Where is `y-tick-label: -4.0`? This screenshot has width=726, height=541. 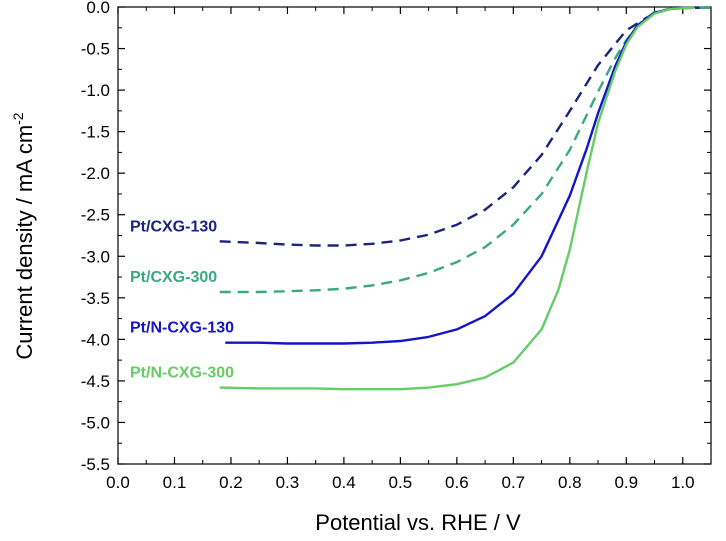 y-tick-label: -4.0 is located at coordinates (95, 339).